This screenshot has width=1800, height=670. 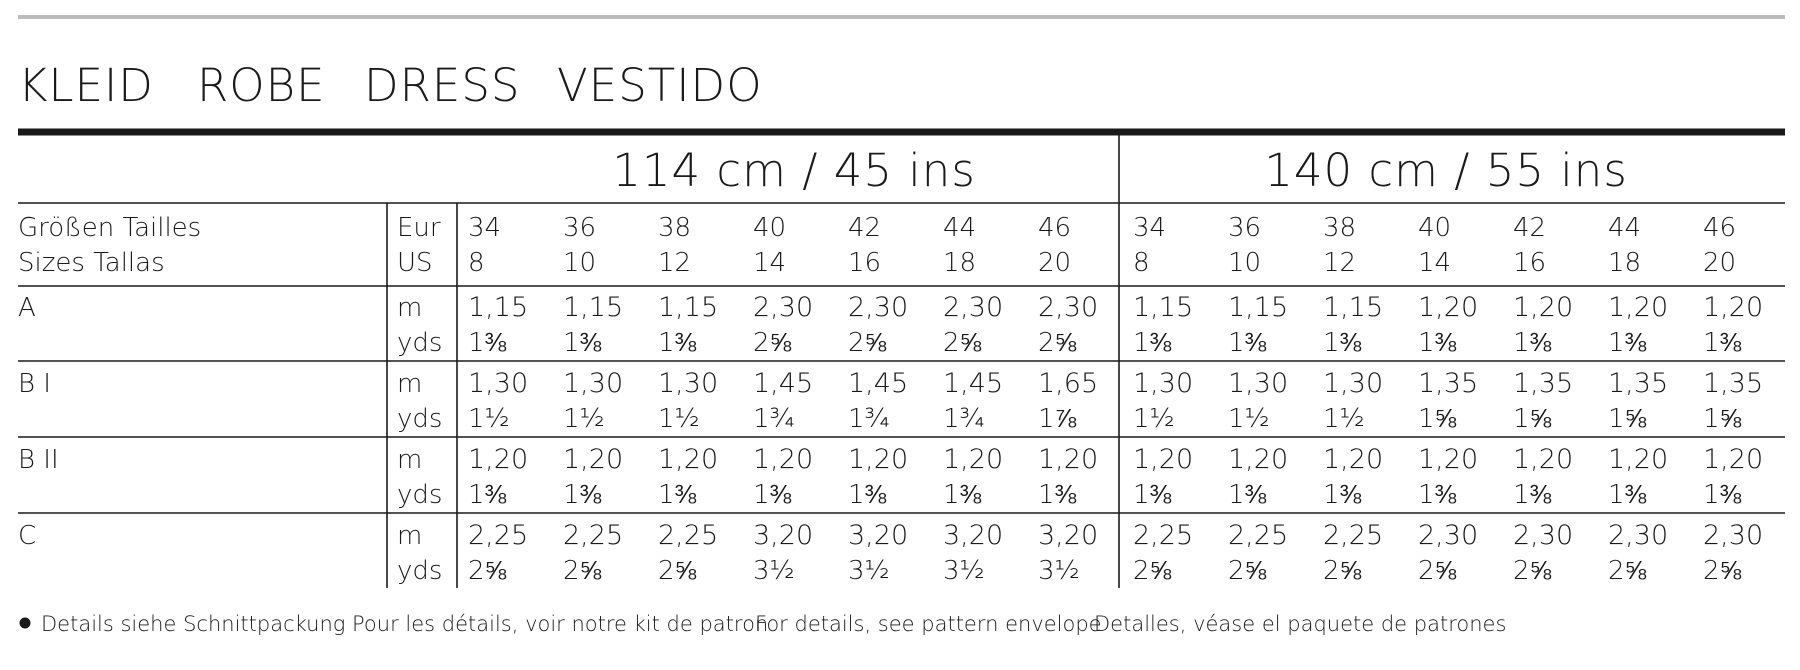 I want to click on width-header: 140 cm / 55 ins, so click(x=1446, y=170).